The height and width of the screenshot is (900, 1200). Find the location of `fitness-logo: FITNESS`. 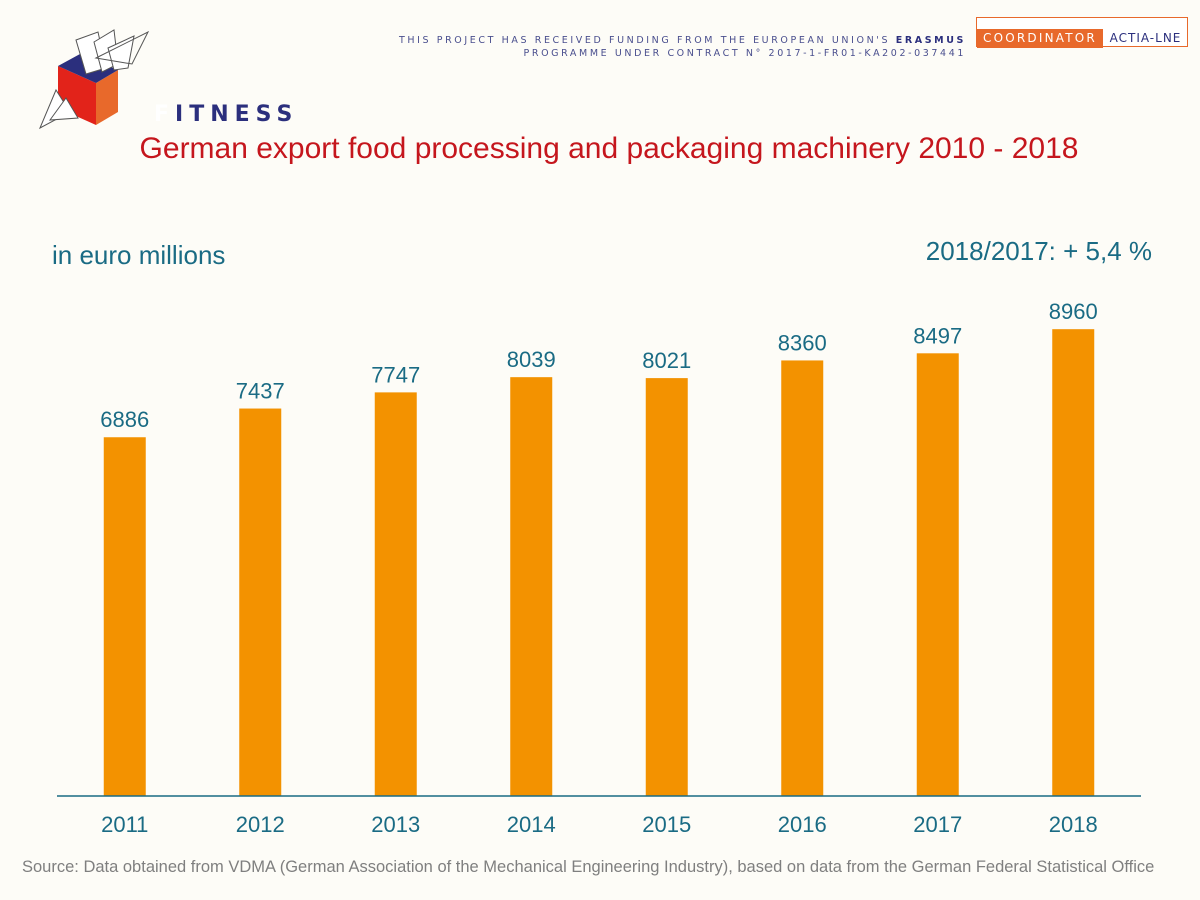

fitness-logo: FITNESS is located at coordinates (164, 83).